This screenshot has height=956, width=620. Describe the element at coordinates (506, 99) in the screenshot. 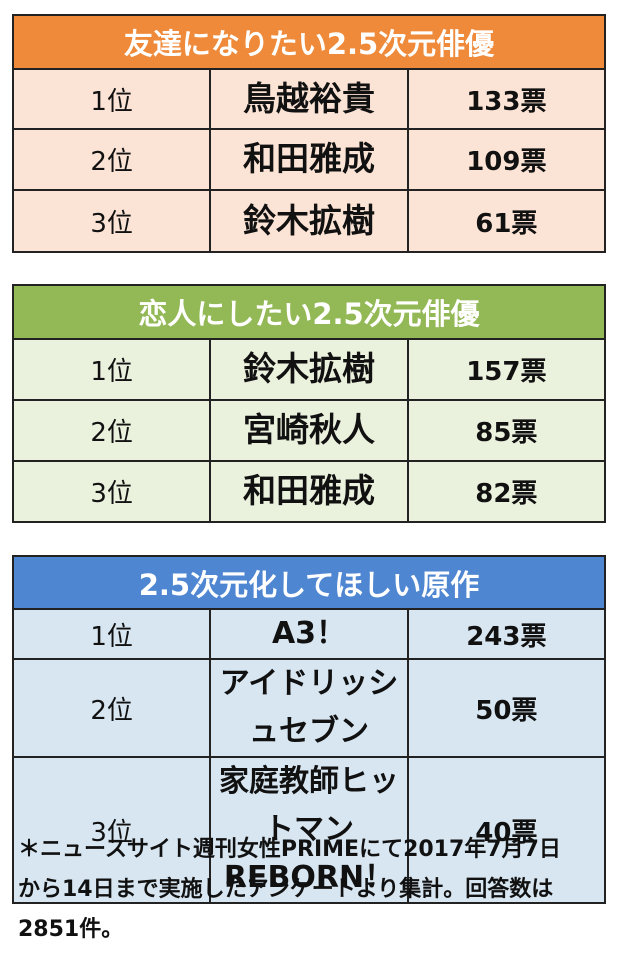

I see `votes: 133票` at that location.